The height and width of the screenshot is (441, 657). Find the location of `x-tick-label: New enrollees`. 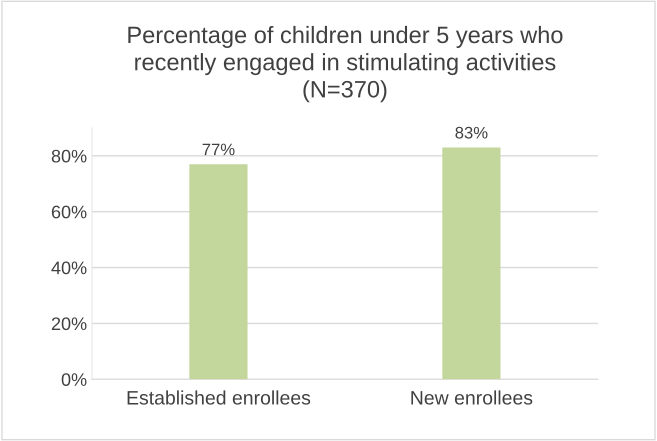

x-tick-label: New enrollees is located at coordinates (471, 397).